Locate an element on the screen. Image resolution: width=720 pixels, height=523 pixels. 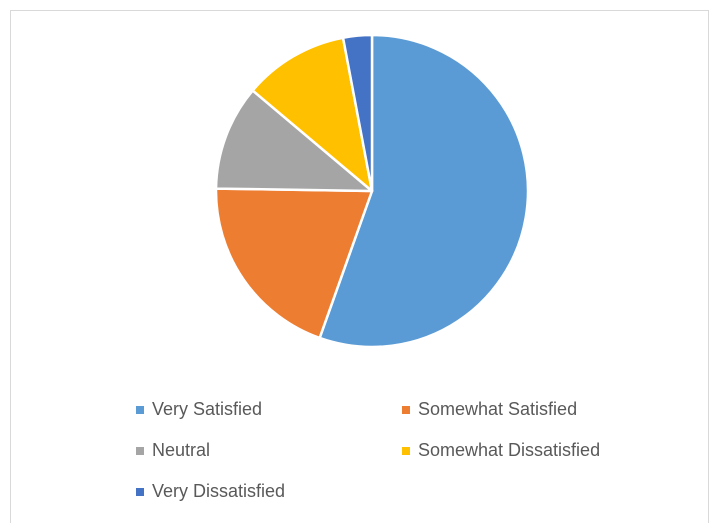
legend-swatch-very-satisfied is located at coordinates (140, 409).